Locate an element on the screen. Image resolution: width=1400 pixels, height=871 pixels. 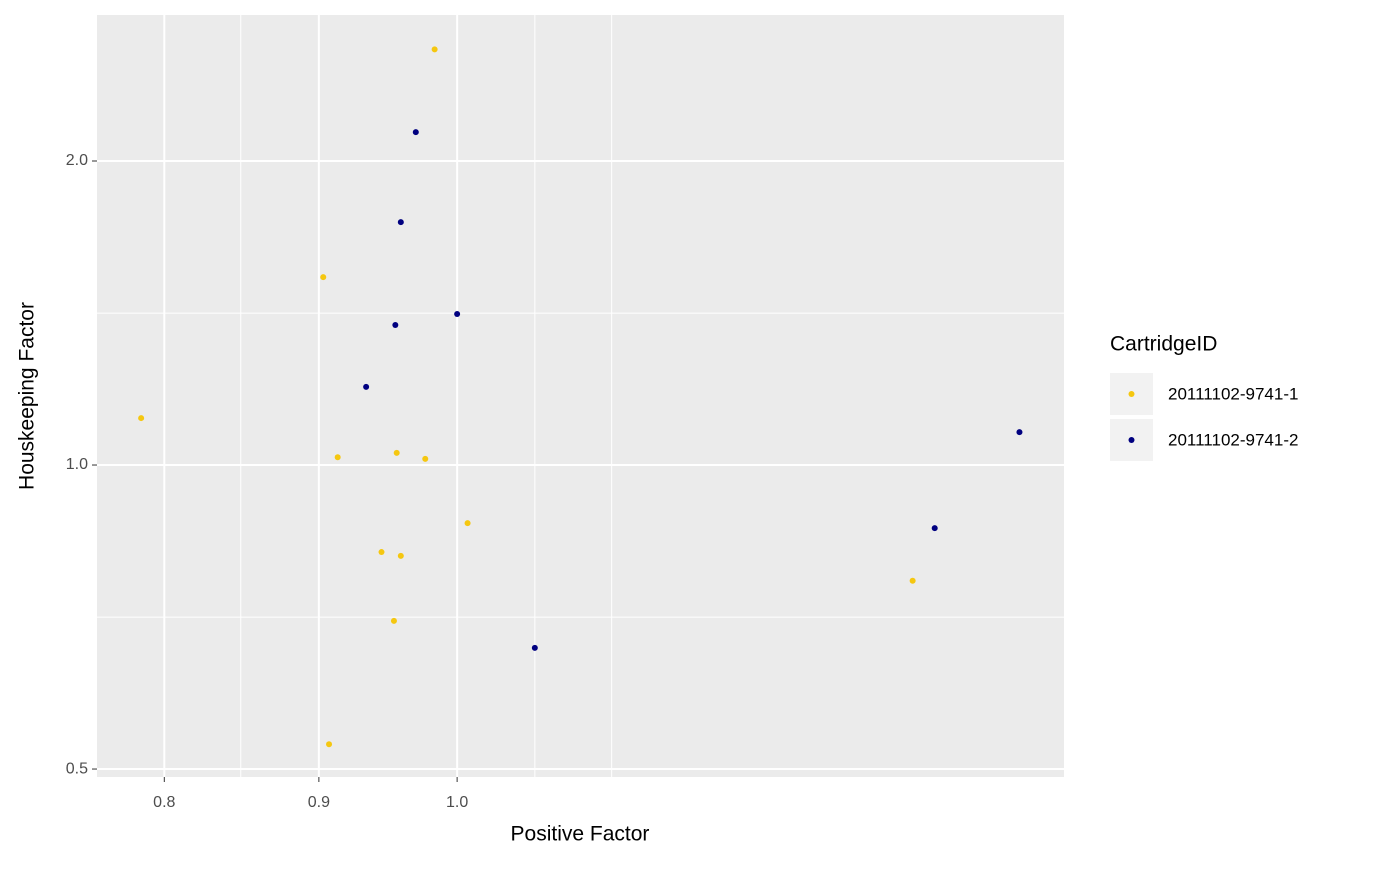
x-tick-label: 0.8 is located at coordinates (164, 802).